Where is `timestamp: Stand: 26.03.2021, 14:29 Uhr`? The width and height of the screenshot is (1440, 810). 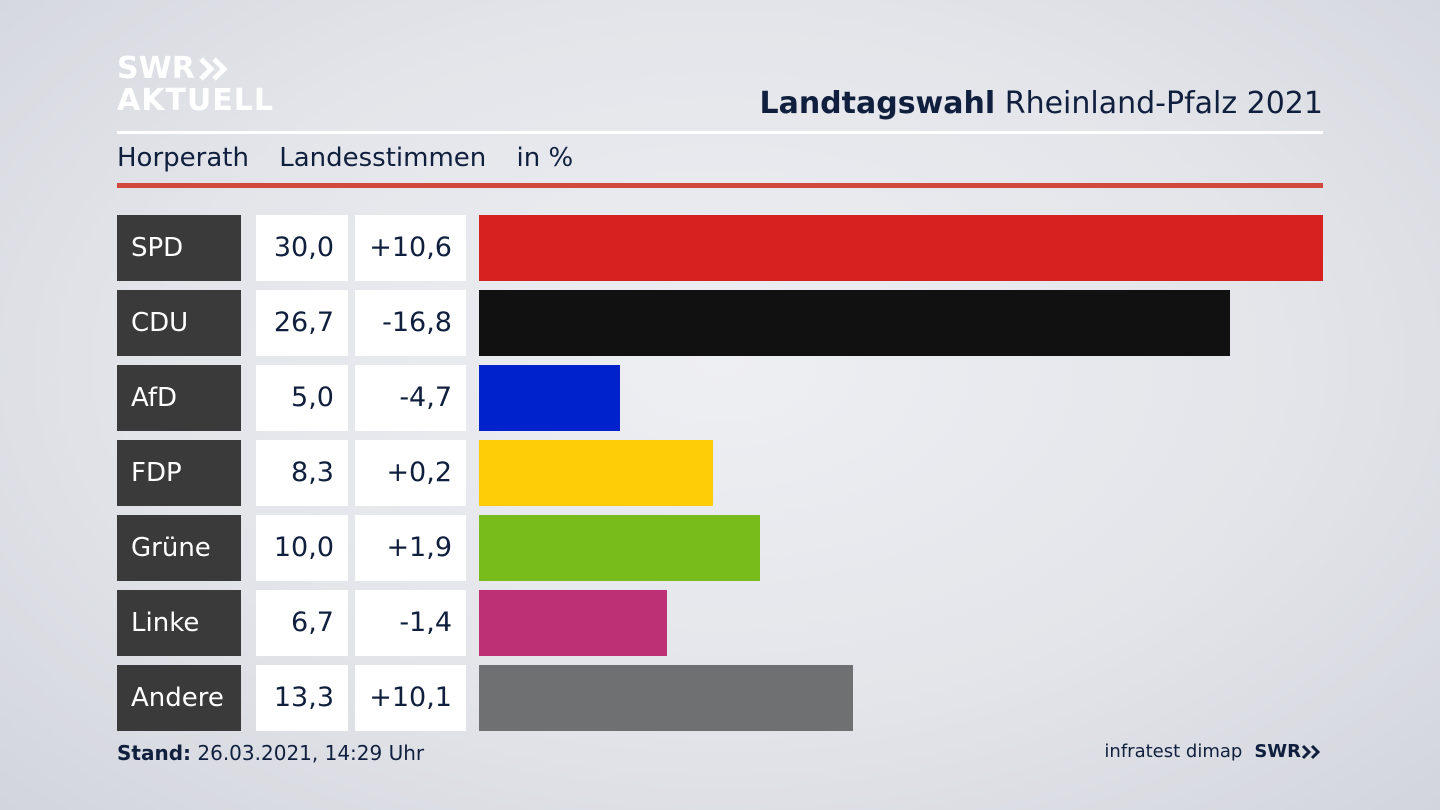 timestamp: Stand: 26.03.2021, 14:29 Uhr is located at coordinates (270, 753).